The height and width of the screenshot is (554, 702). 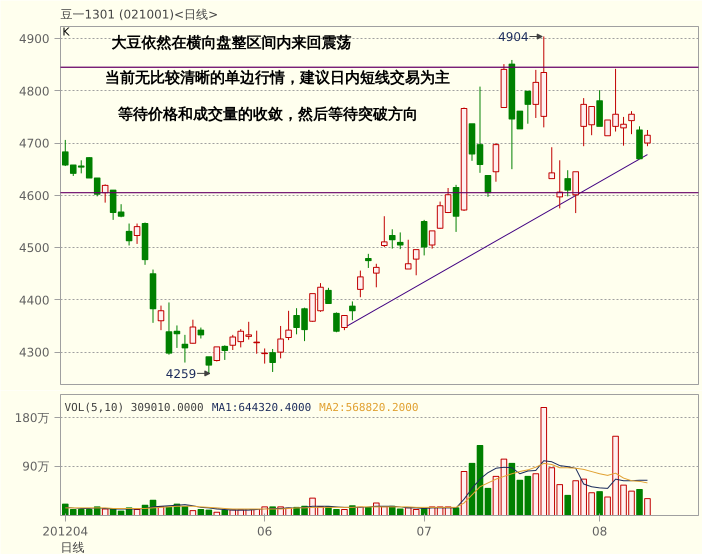 What do you see at coordinates (277, 77) in the screenshot?
I see `annotation: 当前无比较清晰的单边行情，建议日内短线交易为主` at bounding box center [277, 77].